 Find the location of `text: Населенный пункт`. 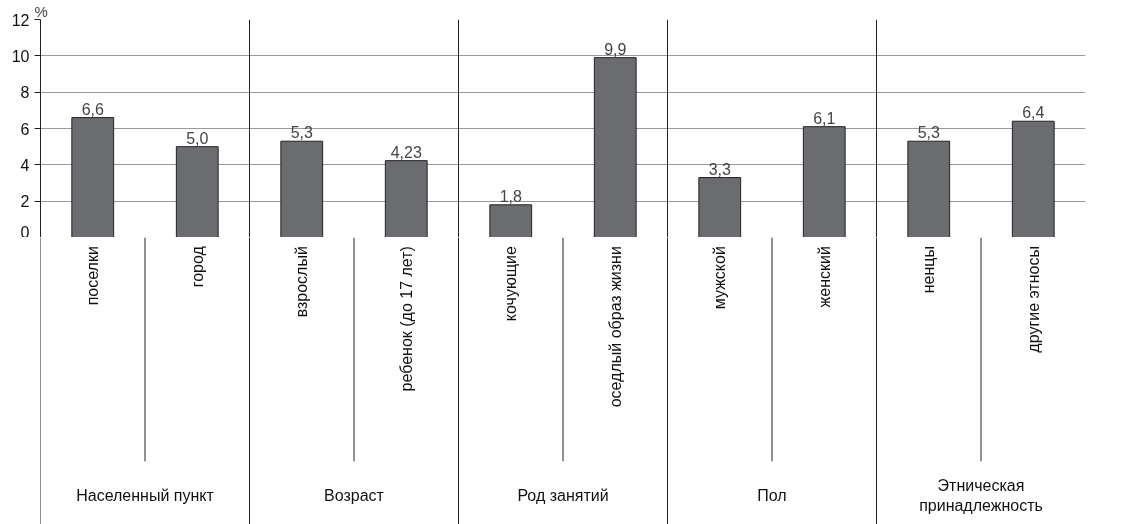

text: Населенный пункт is located at coordinates (145, 496).